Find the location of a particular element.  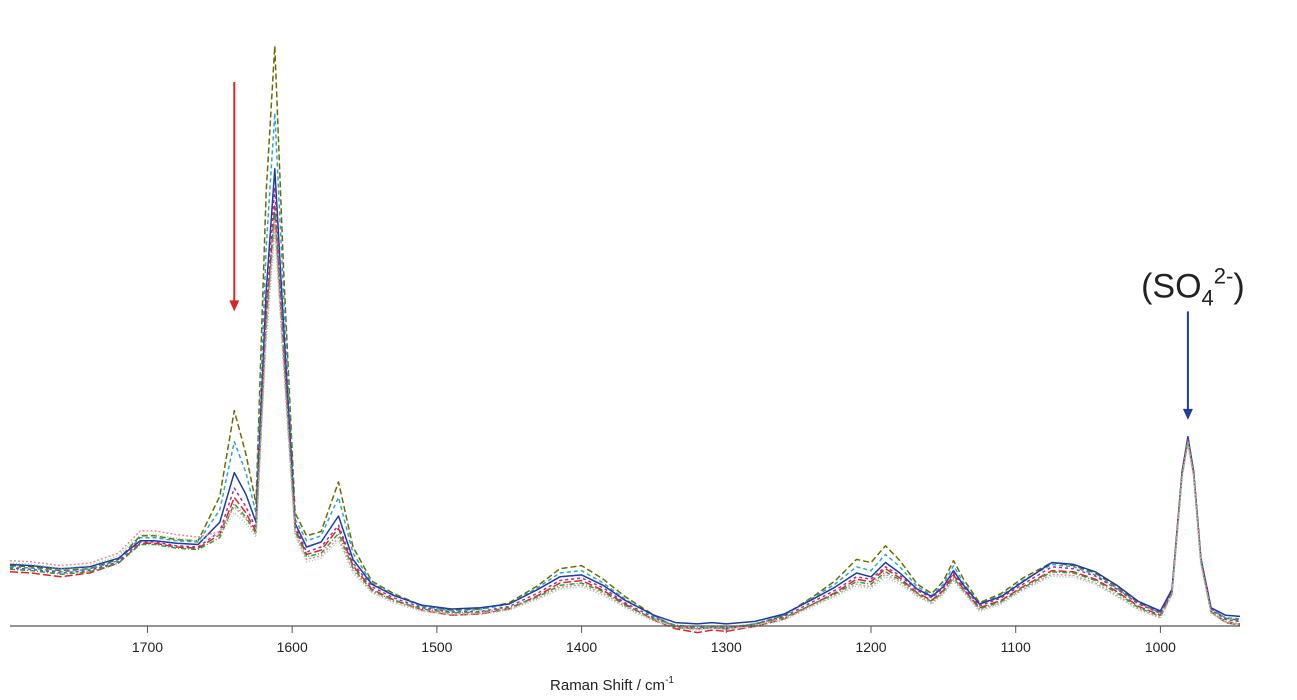

sulfate-label-base: (SO is located at coordinates (1171, 286).